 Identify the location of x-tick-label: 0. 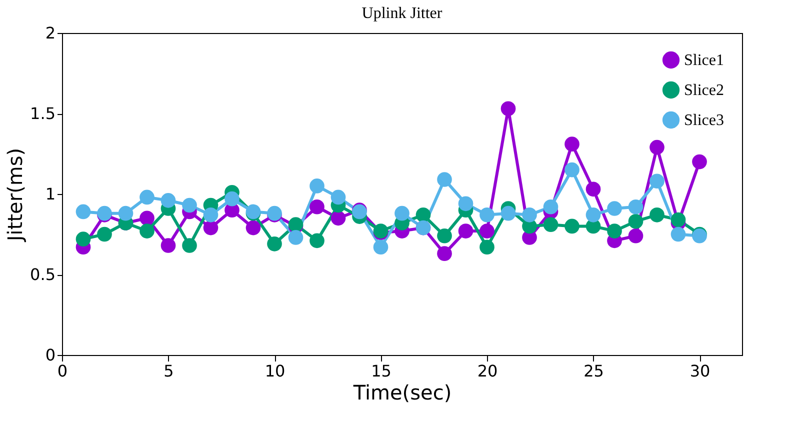
(62, 371).